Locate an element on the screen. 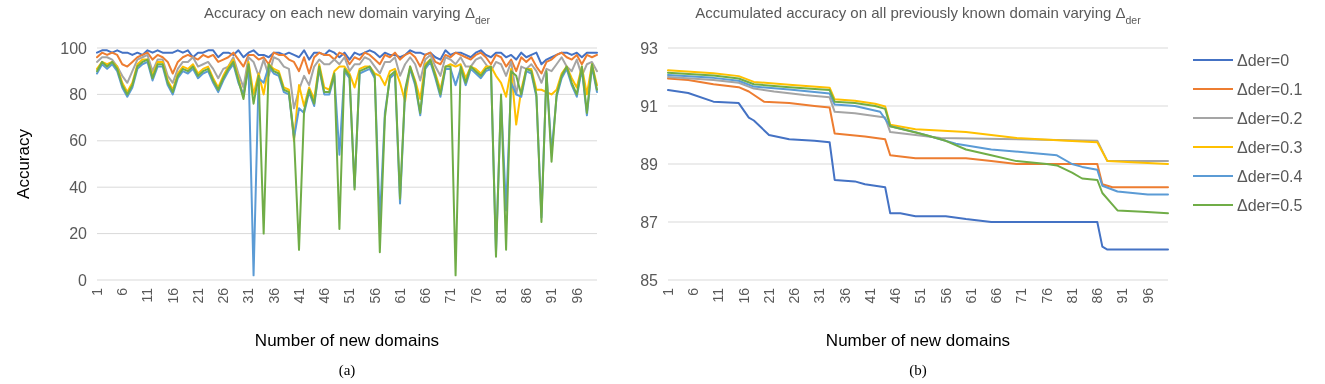 This screenshot has height=384, width=1325. y-tick-label: 89 is located at coordinates (649, 164).